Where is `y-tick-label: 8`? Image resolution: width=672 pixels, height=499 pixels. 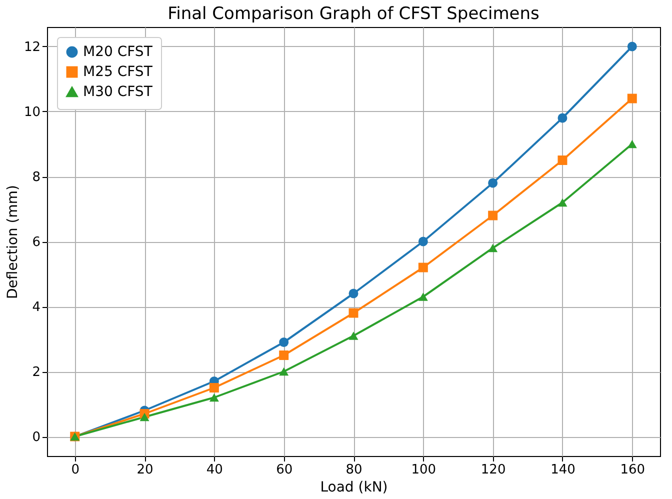 y-tick-label: 8 is located at coordinates (36, 177).